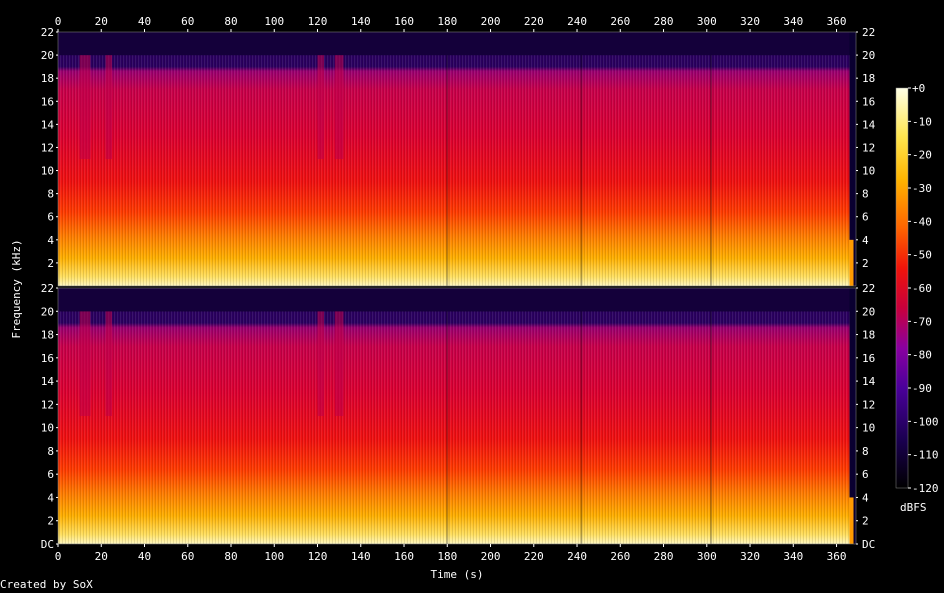 This screenshot has width=944, height=593. Describe the element at coordinates (187, 21) in the screenshot. I see `x-tick-label-top: 60` at that location.